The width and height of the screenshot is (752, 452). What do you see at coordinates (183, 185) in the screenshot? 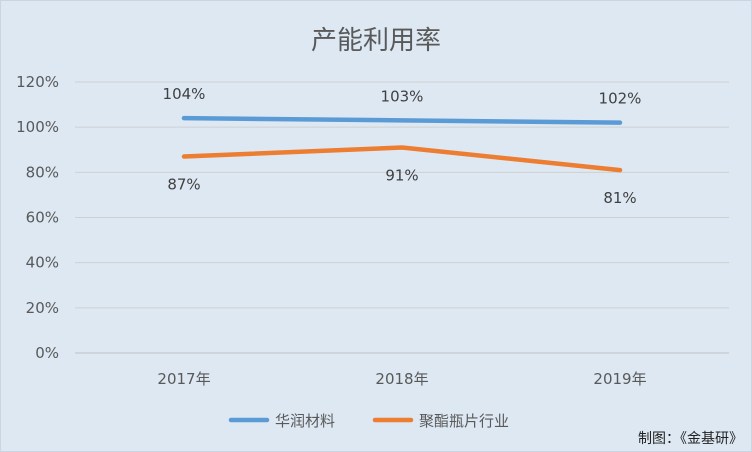
I see `data-label: 87%` at bounding box center [183, 185].